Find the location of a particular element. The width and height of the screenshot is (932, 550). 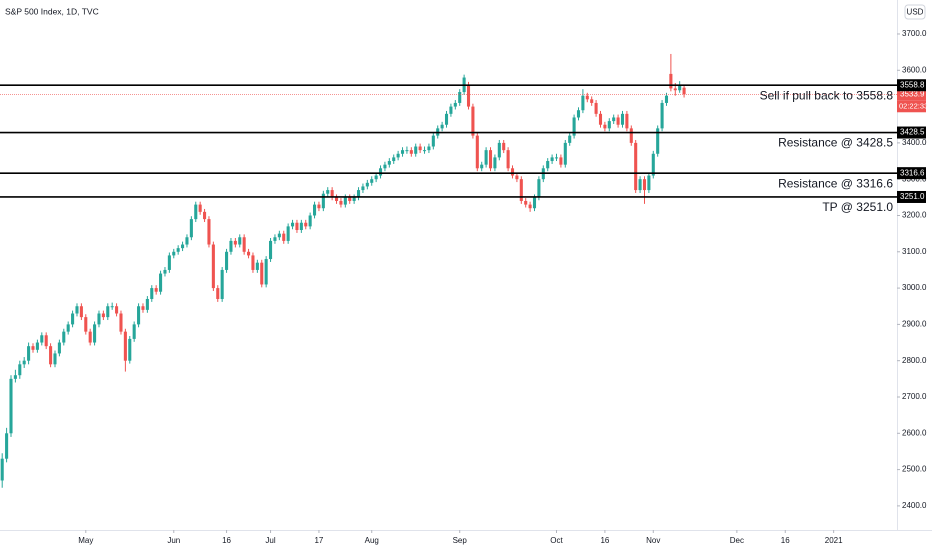

x-tick-label: Aug is located at coordinates (372, 540).